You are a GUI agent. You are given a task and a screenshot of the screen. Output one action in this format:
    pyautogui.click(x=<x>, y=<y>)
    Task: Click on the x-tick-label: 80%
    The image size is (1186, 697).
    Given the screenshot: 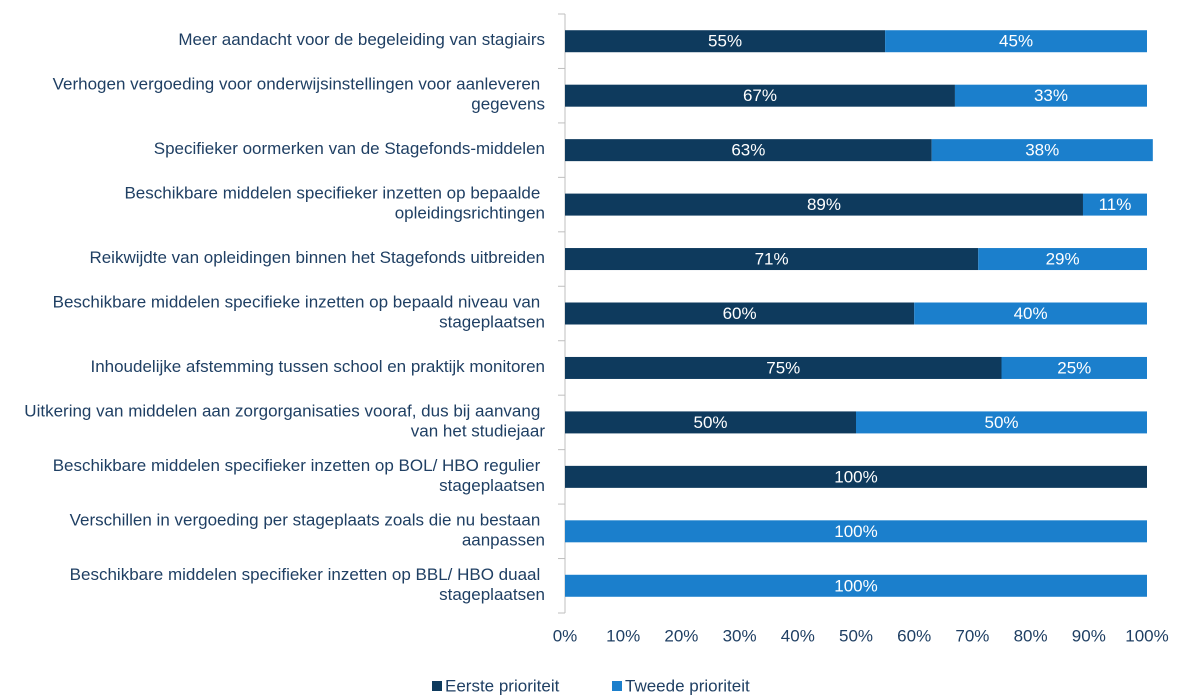 What is the action you would take?
    pyautogui.click(x=1031, y=635)
    